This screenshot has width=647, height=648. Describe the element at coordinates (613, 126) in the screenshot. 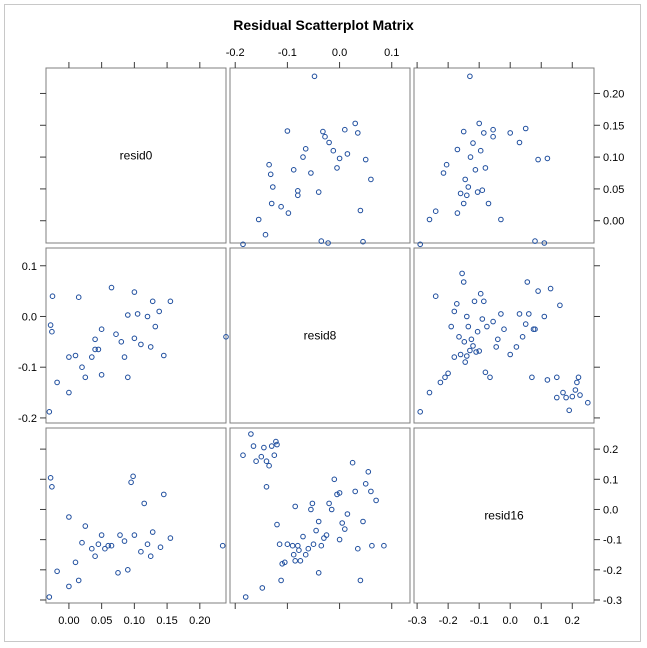

I see `y-tick-label: 0.15` at that location.